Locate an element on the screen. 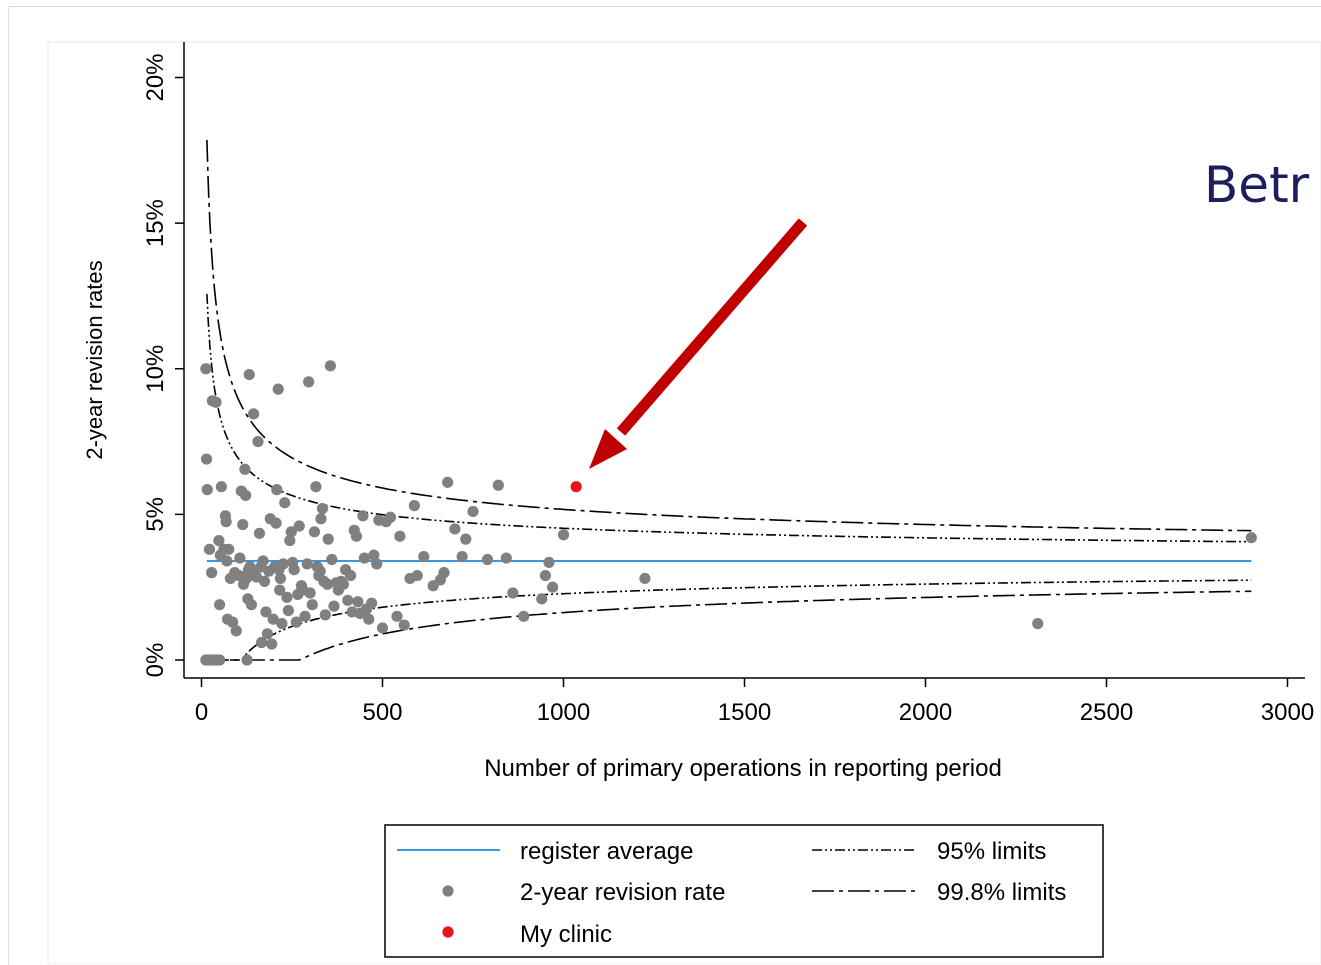 The height and width of the screenshot is (965, 1321). highlight-arrow is located at coordinates (698, 343).